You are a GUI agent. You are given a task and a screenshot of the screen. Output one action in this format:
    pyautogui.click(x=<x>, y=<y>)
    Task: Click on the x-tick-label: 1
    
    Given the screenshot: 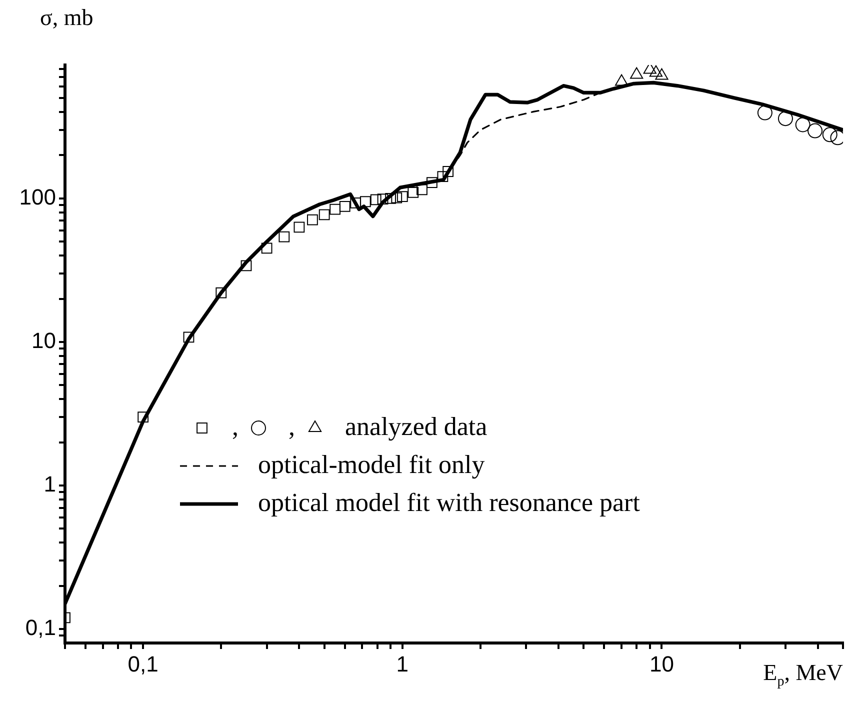 What is the action you would take?
    pyautogui.click(x=402, y=663)
    